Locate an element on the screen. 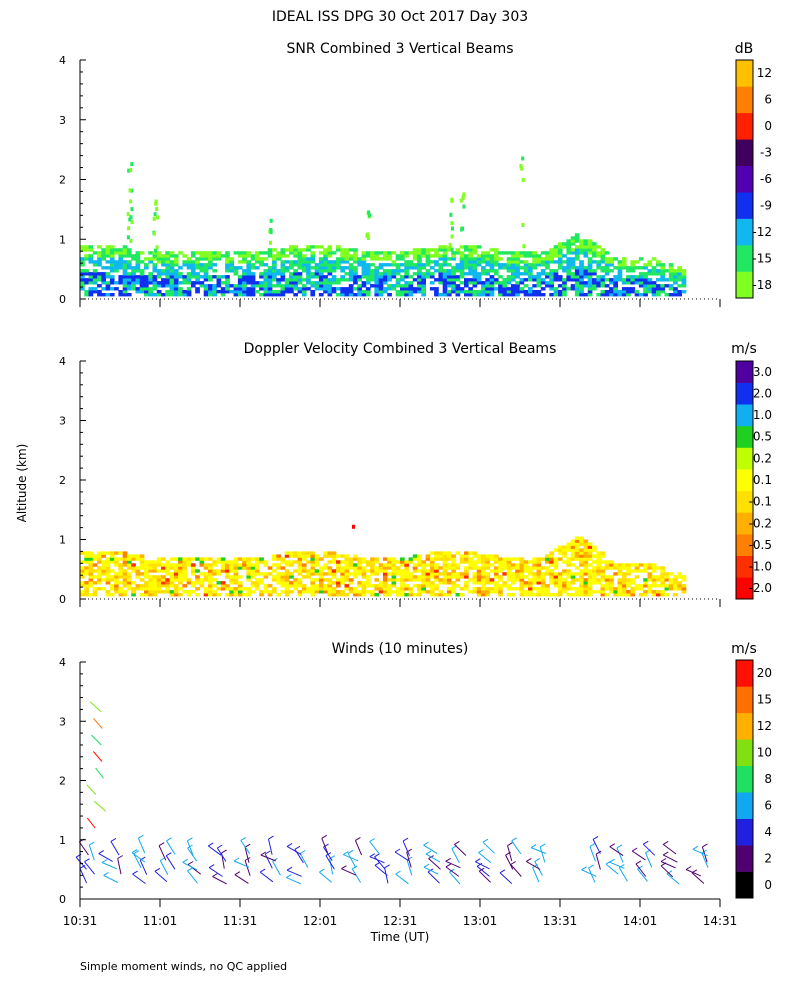 The image size is (800, 1000). colorbar-swatch is located at coordinates (744, 152).